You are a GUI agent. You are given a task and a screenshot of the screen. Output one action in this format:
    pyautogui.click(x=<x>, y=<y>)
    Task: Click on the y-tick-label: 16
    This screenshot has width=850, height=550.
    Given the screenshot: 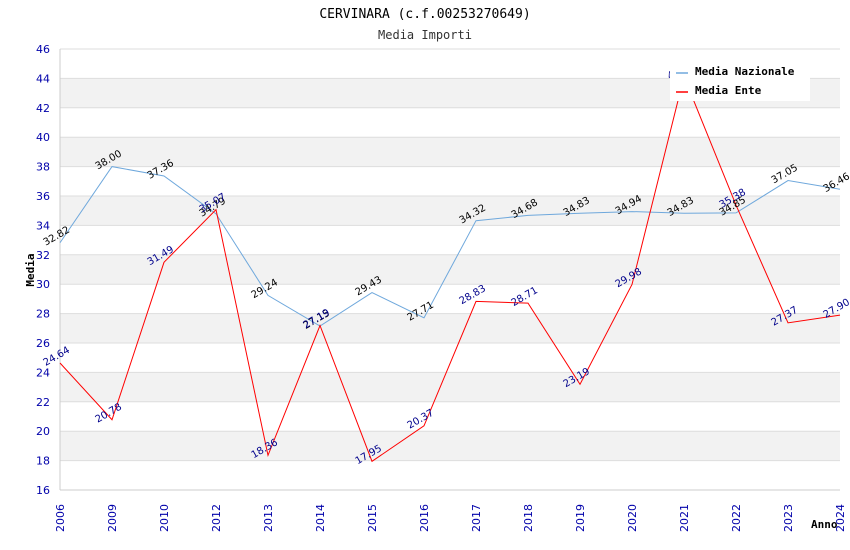 What is the action you would take?
    pyautogui.click(x=43, y=490)
    